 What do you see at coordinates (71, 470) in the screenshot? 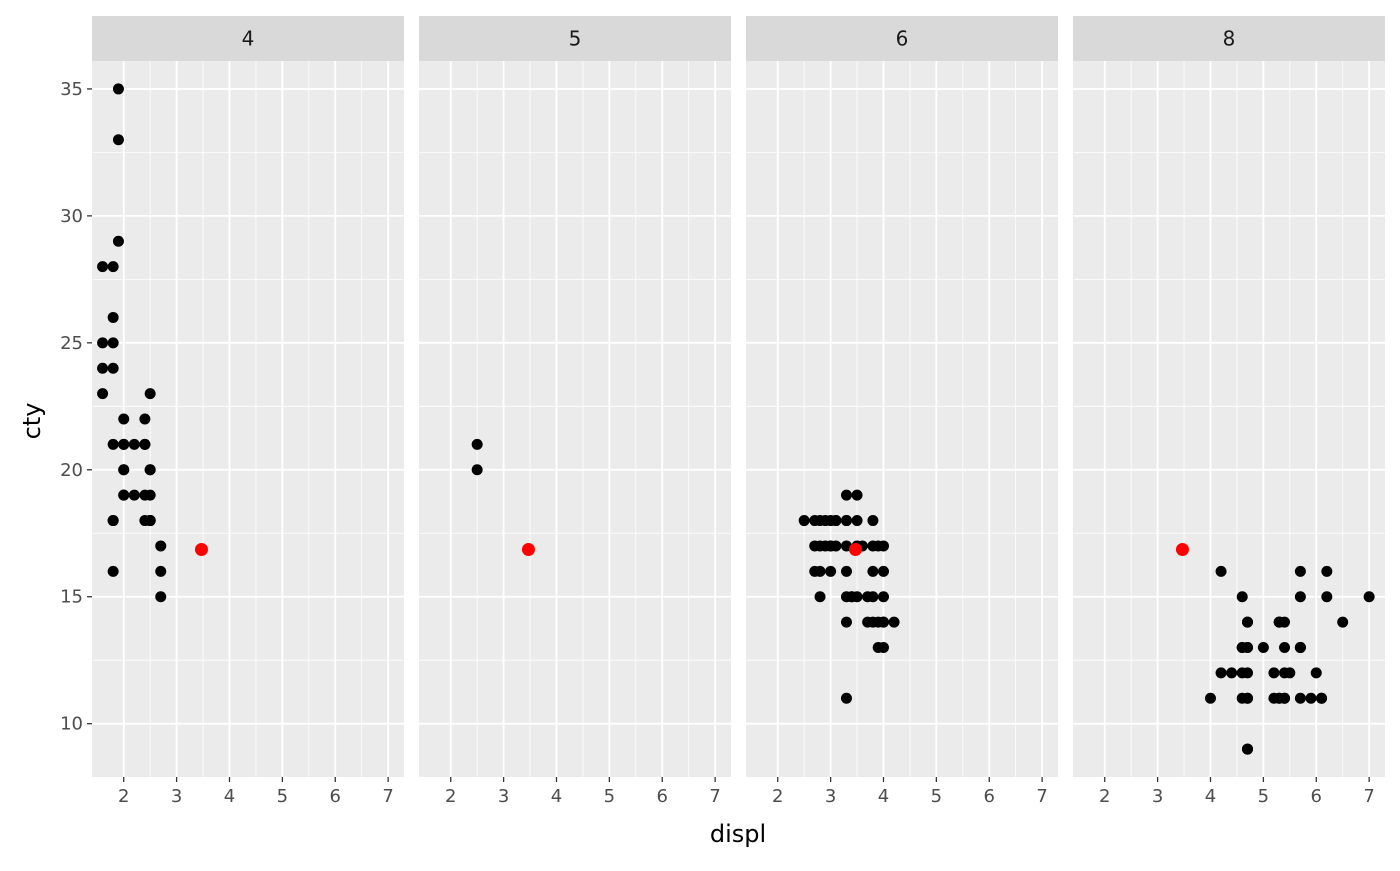
I see `y-tick-label: 20` at bounding box center [71, 470].